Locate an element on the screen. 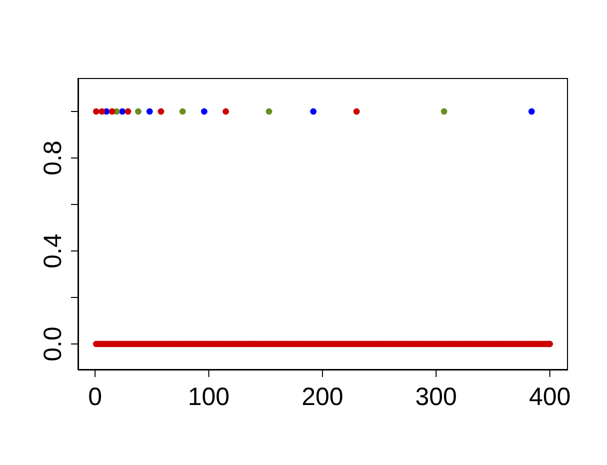 This screenshot has height=465, width=607. x-tick-label: 400 is located at coordinates (549, 397).